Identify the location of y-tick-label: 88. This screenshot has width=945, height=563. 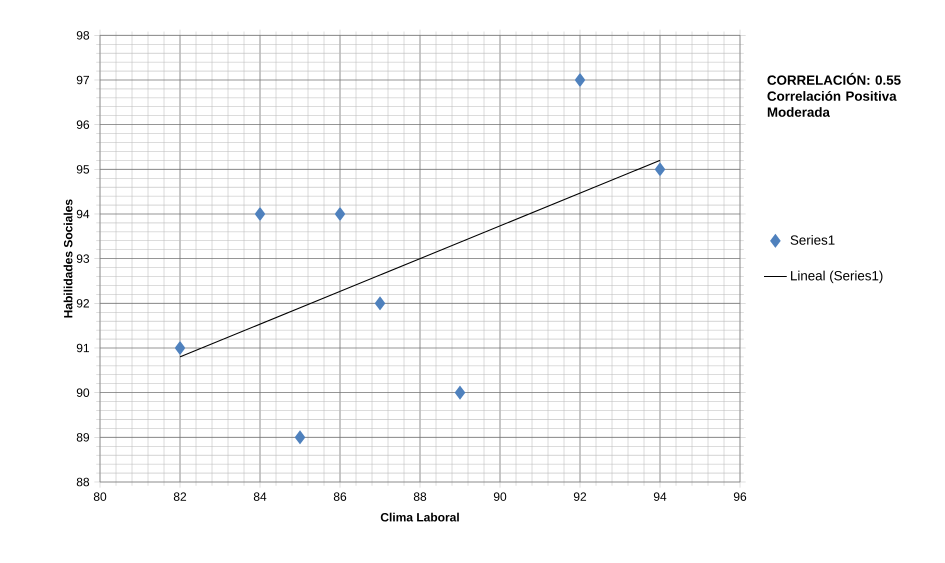
(83, 482).